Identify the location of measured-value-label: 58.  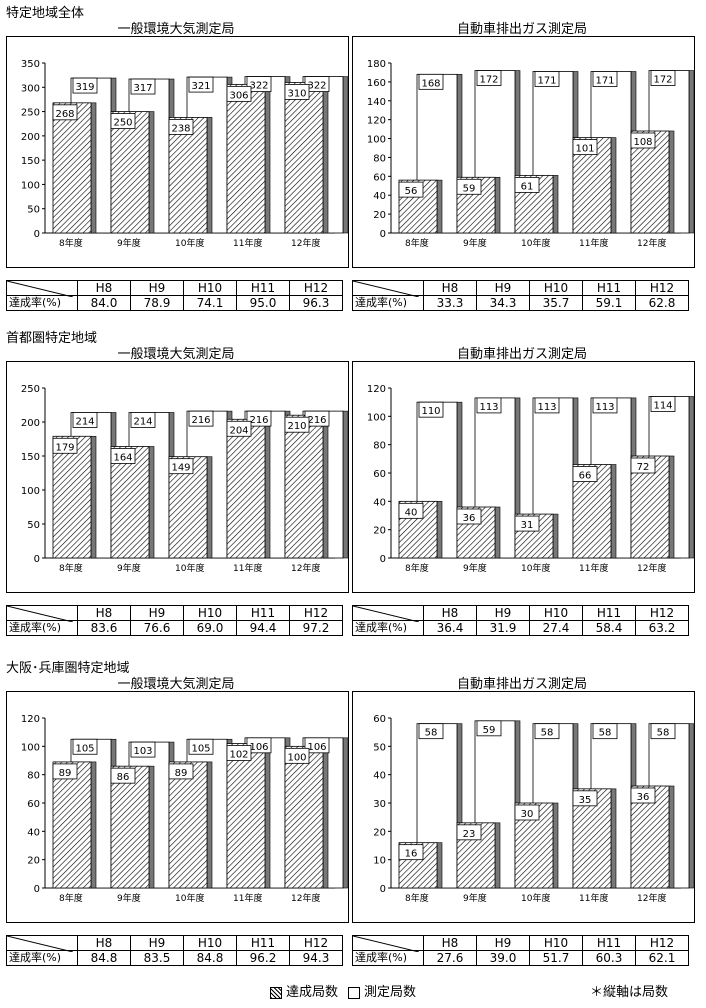
(431, 731).